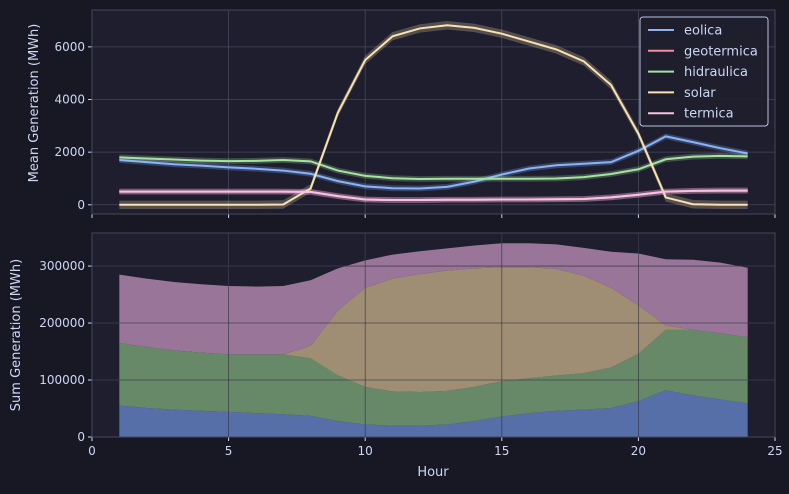 Image resolution: width=789 pixels, height=494 pixels. I want to click on sum-x-tick-label: 20, so click(638, 451).